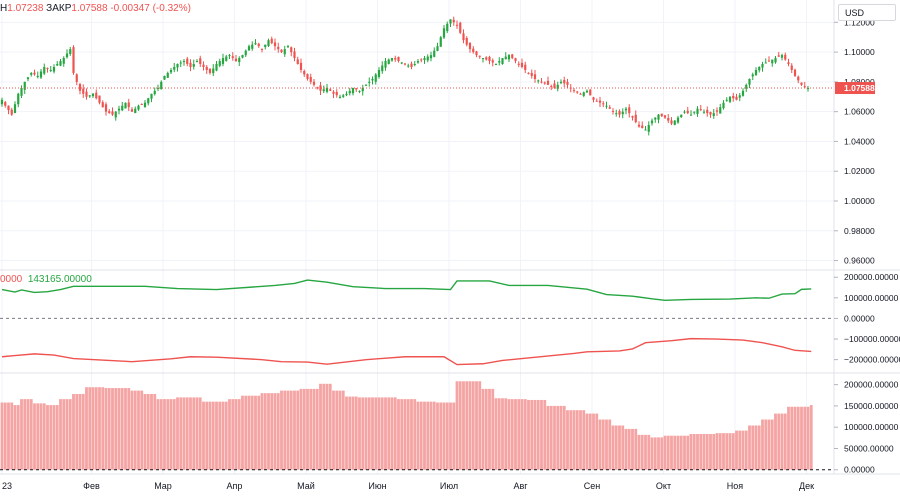 This screenshot has height=496, width=900. Describe the element at coordinates (95, 8) in the screenshot. I see `ohlc-legend: Н1.07238 ЗАКР1.07588 -0.00347 (-0.32%)` at that location.